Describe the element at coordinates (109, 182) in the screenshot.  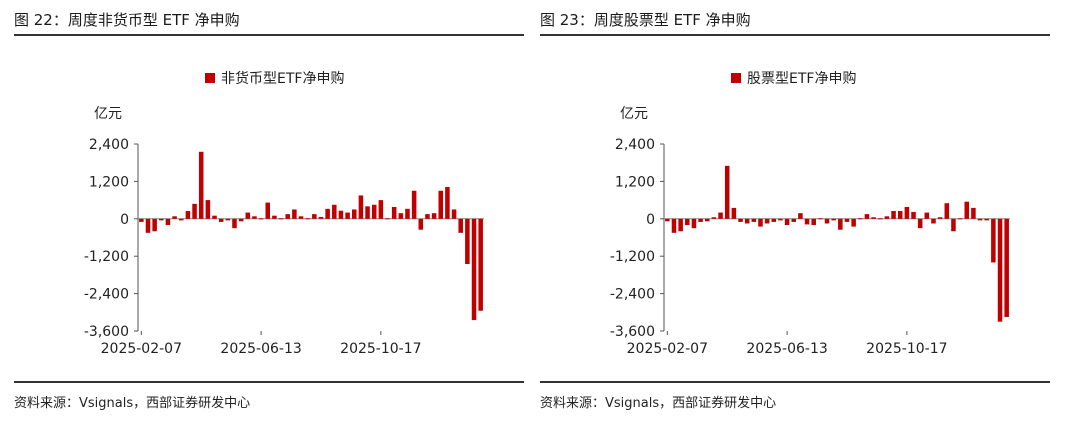
I see `y-tick-label: 1,200` at that location.